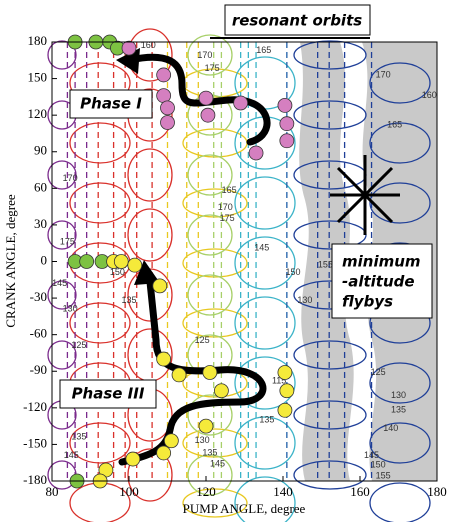 Image resolution: width=457 pixels, height=522 pixels. Describe the element at coordinates (129, 491) in the screenshot. I see `x-tick-label: 100` at that location.